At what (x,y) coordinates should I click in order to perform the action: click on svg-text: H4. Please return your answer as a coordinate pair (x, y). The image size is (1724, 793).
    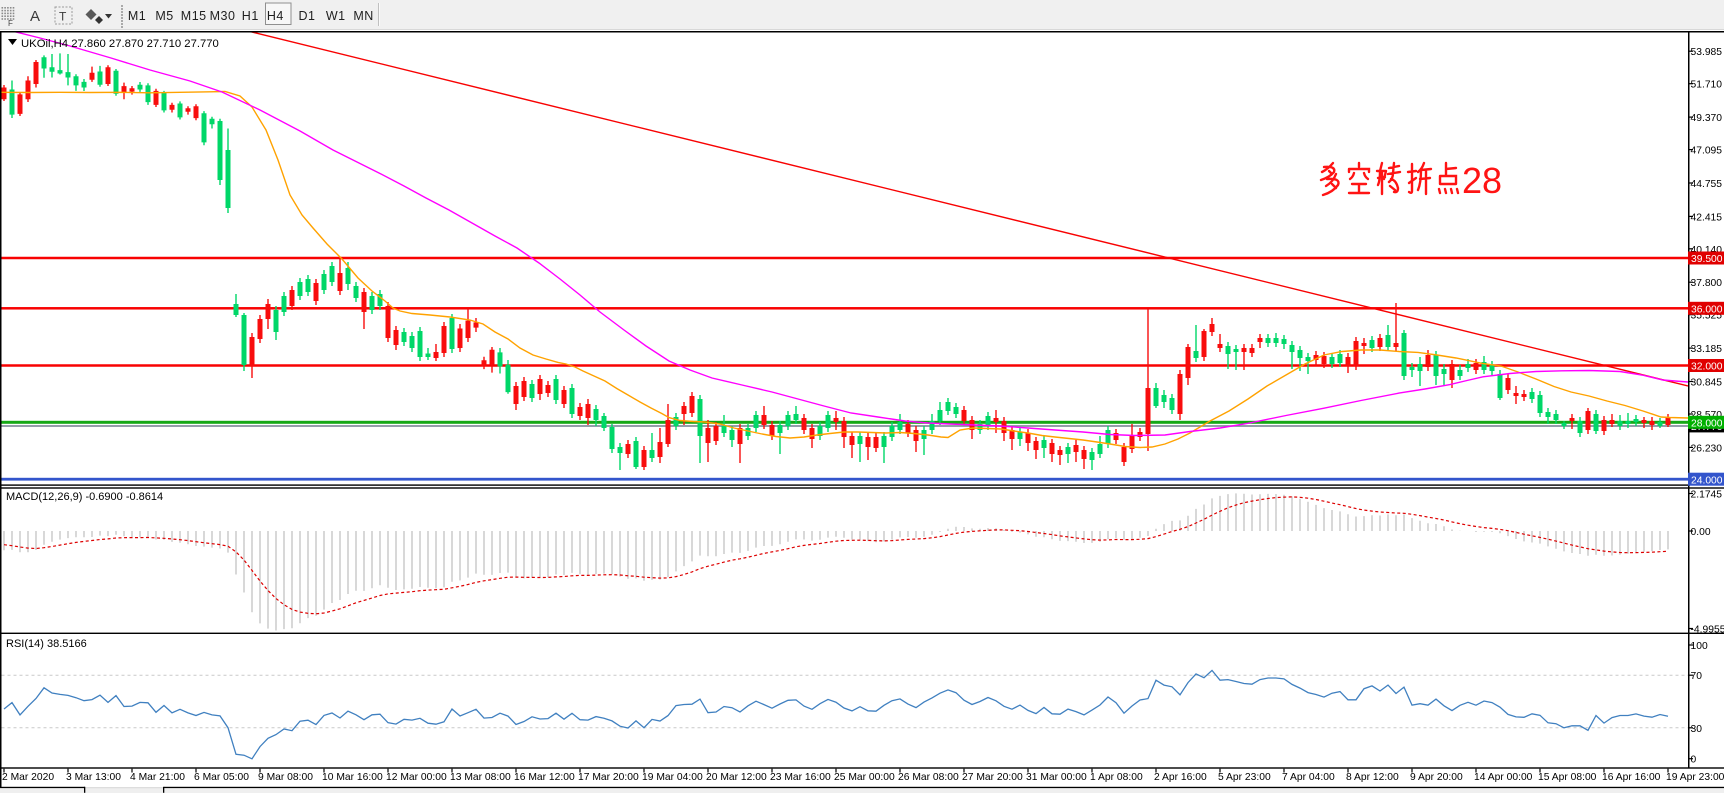
    Looking at the image, I should click on (275, 16).